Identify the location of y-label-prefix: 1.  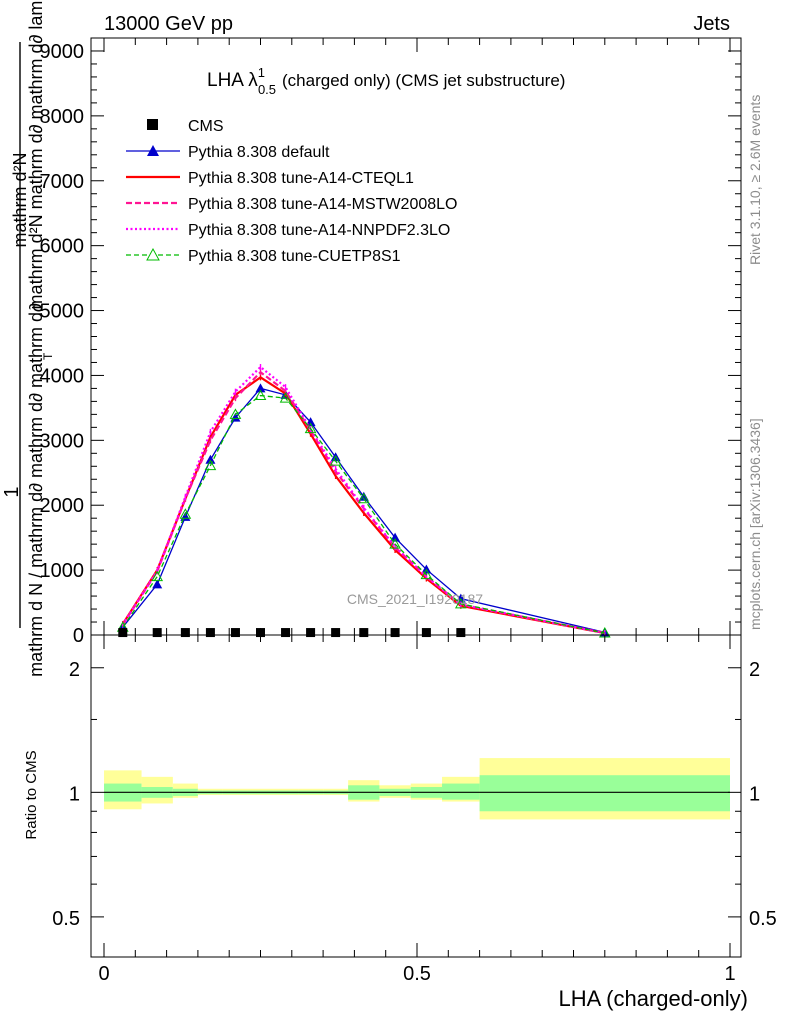
(12, 491).